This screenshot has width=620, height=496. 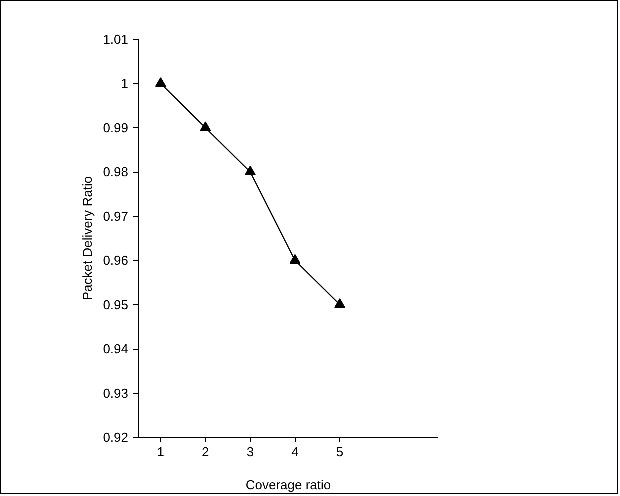 I want to click on x-tick-label: 1, so click(x=161, y=452).